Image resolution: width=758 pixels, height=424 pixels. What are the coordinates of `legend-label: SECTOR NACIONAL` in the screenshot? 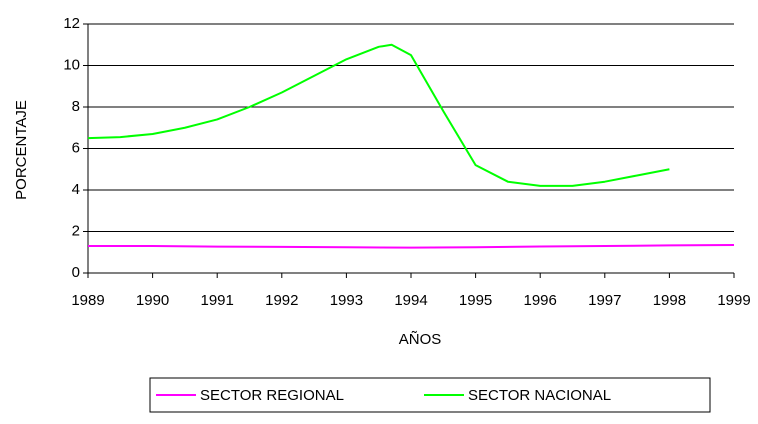 It's located at (539, 395).